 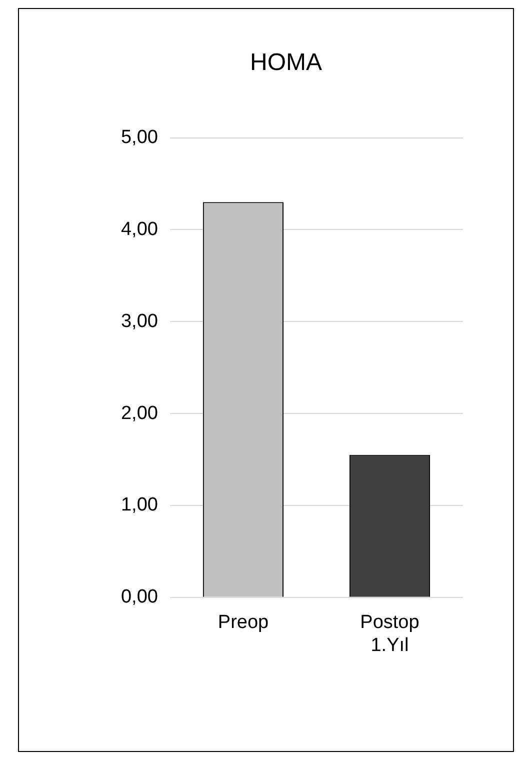 I want to click on x-tick-label: Preop, so click(x=243, y=623).